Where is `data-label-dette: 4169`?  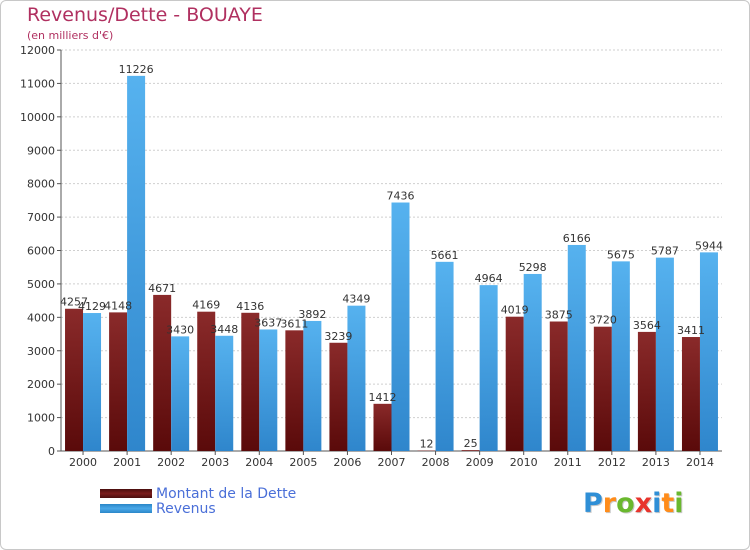
data-label-dette: 4169 is located at coordinates (206, 305).